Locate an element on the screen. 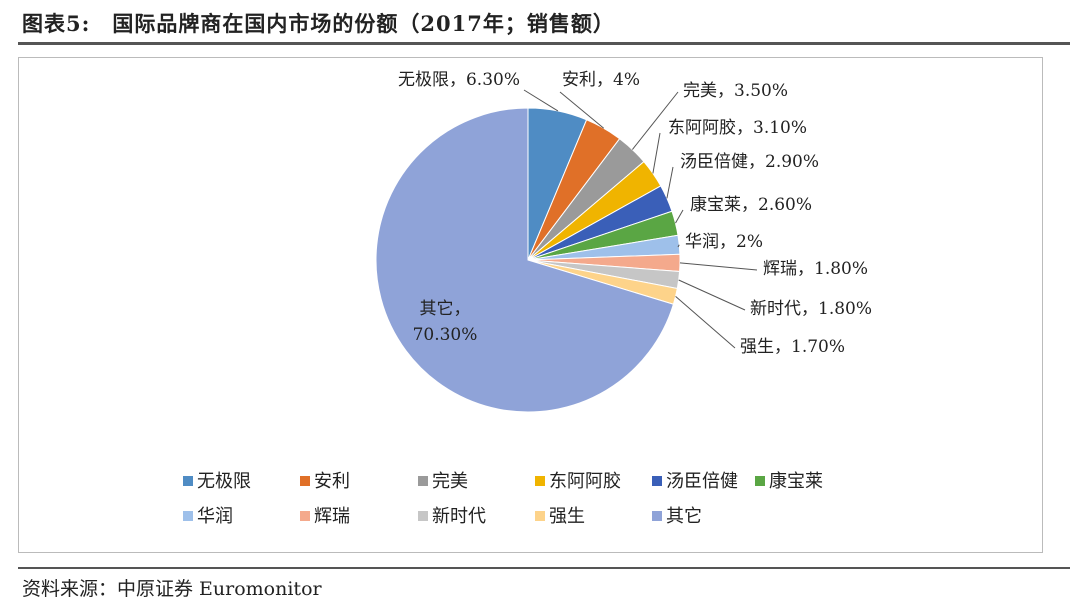 The height and width of the screenshot is (608, 1080). legend-label-6: 华润 is located at coordinates (215, 516).